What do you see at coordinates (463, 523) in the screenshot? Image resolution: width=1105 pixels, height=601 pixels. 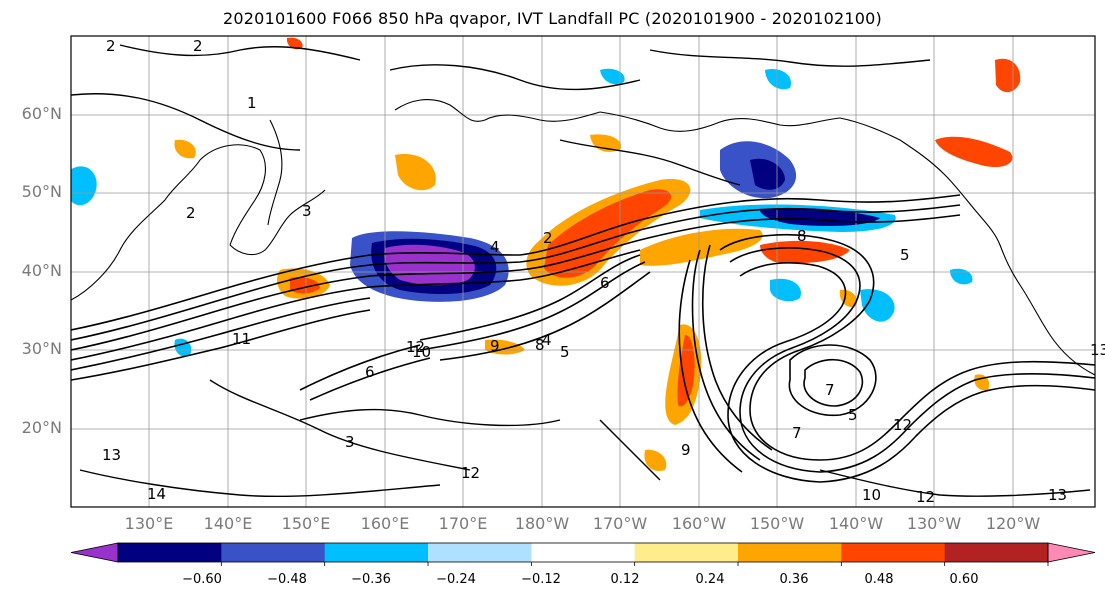 I see `lon-tick-label: 170°E` at bounding box center [463, 523].